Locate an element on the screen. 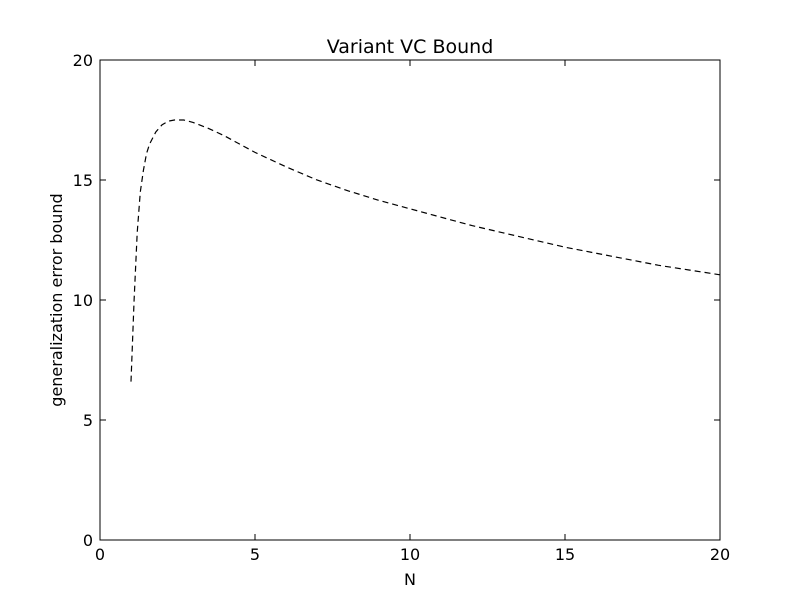  y-tick-label: 0 is located at coordinates (88, 540).